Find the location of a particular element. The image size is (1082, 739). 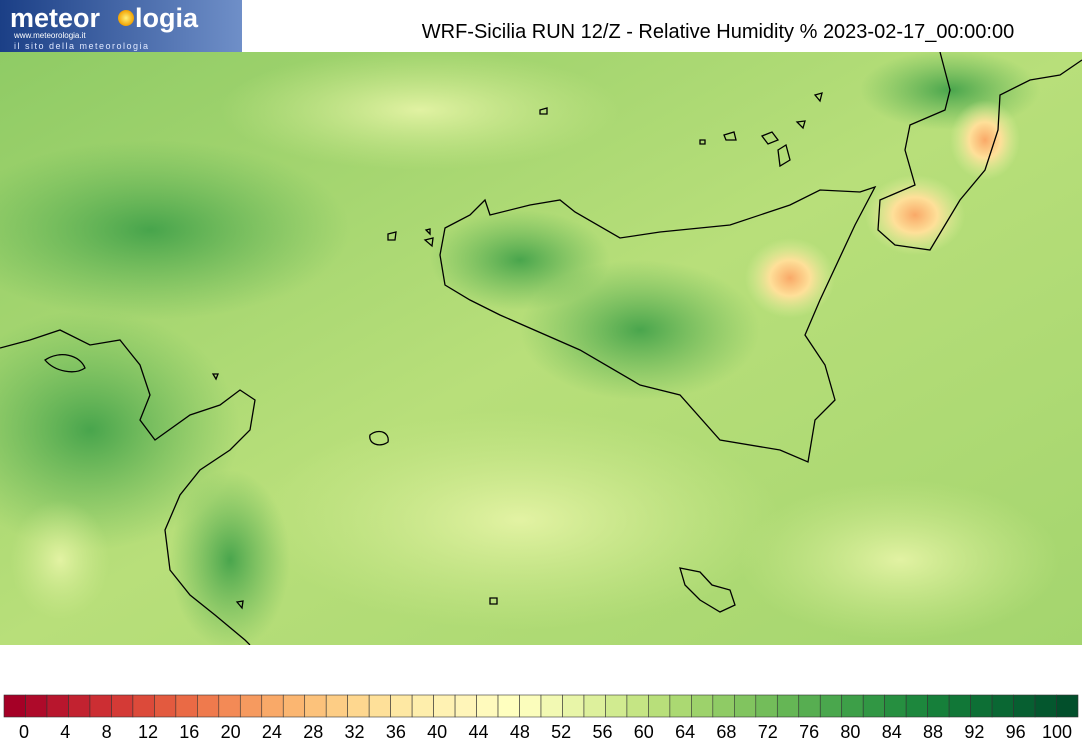

colorbar-label: 60 is located at coordinates (644, 730).